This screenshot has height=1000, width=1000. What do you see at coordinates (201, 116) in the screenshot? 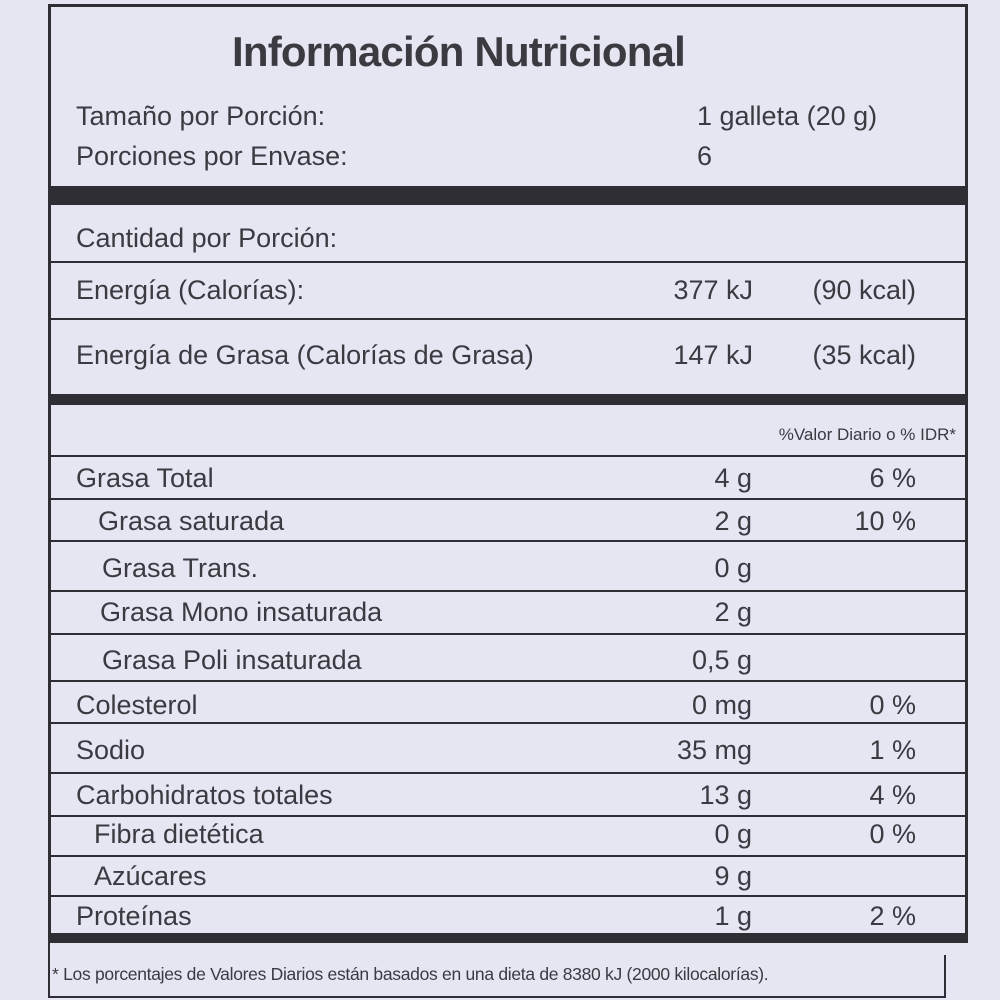
I see `serving-label: Tamaño por Porción:` at bounding box center [201, 116].